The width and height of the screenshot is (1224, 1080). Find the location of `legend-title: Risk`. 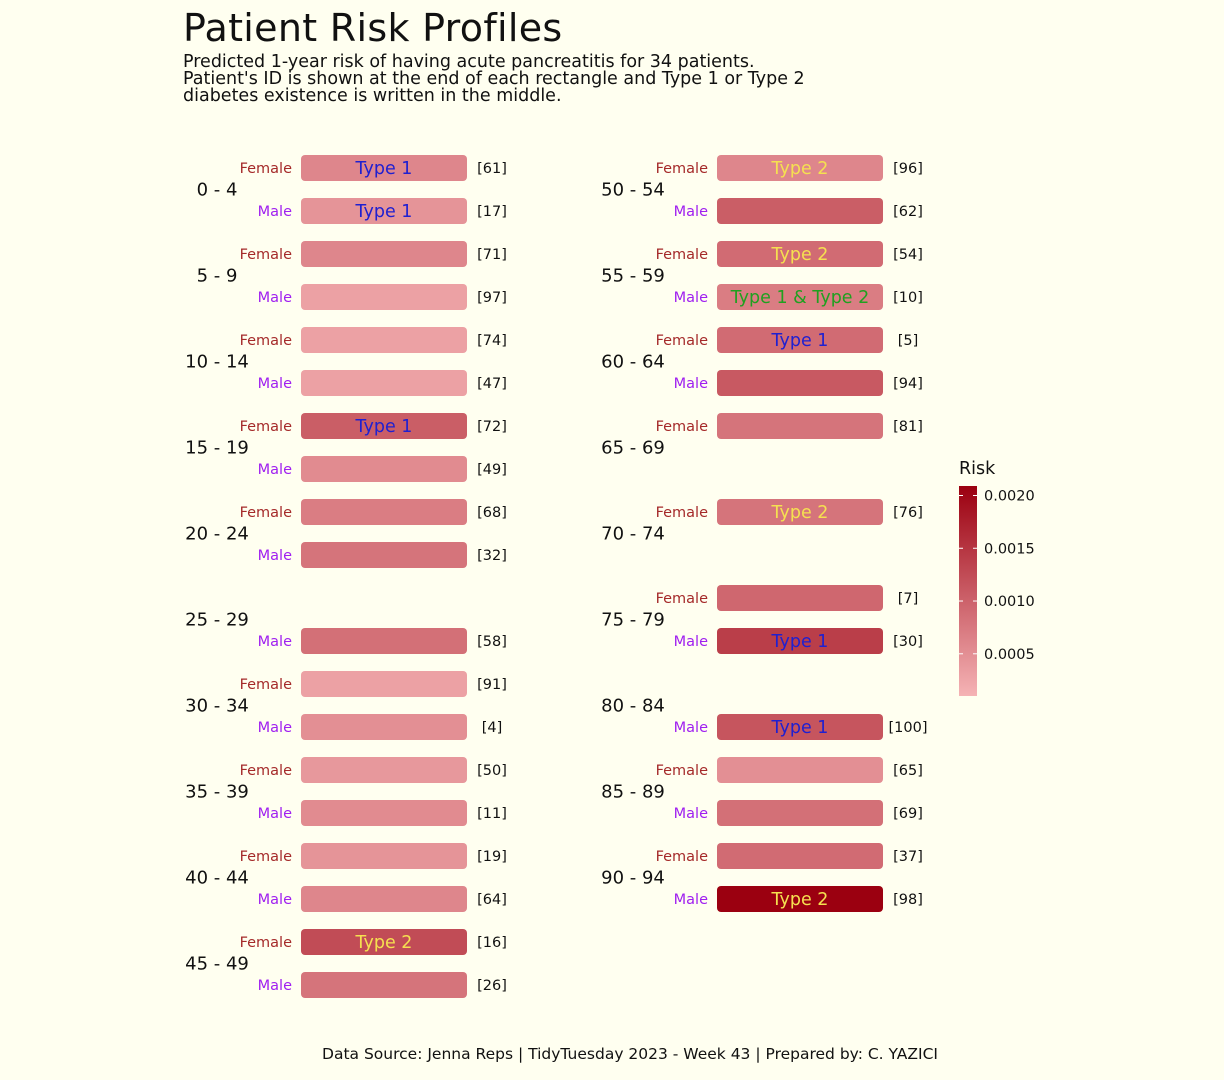

legend-title: Risk is located at coordinates (977, 469).